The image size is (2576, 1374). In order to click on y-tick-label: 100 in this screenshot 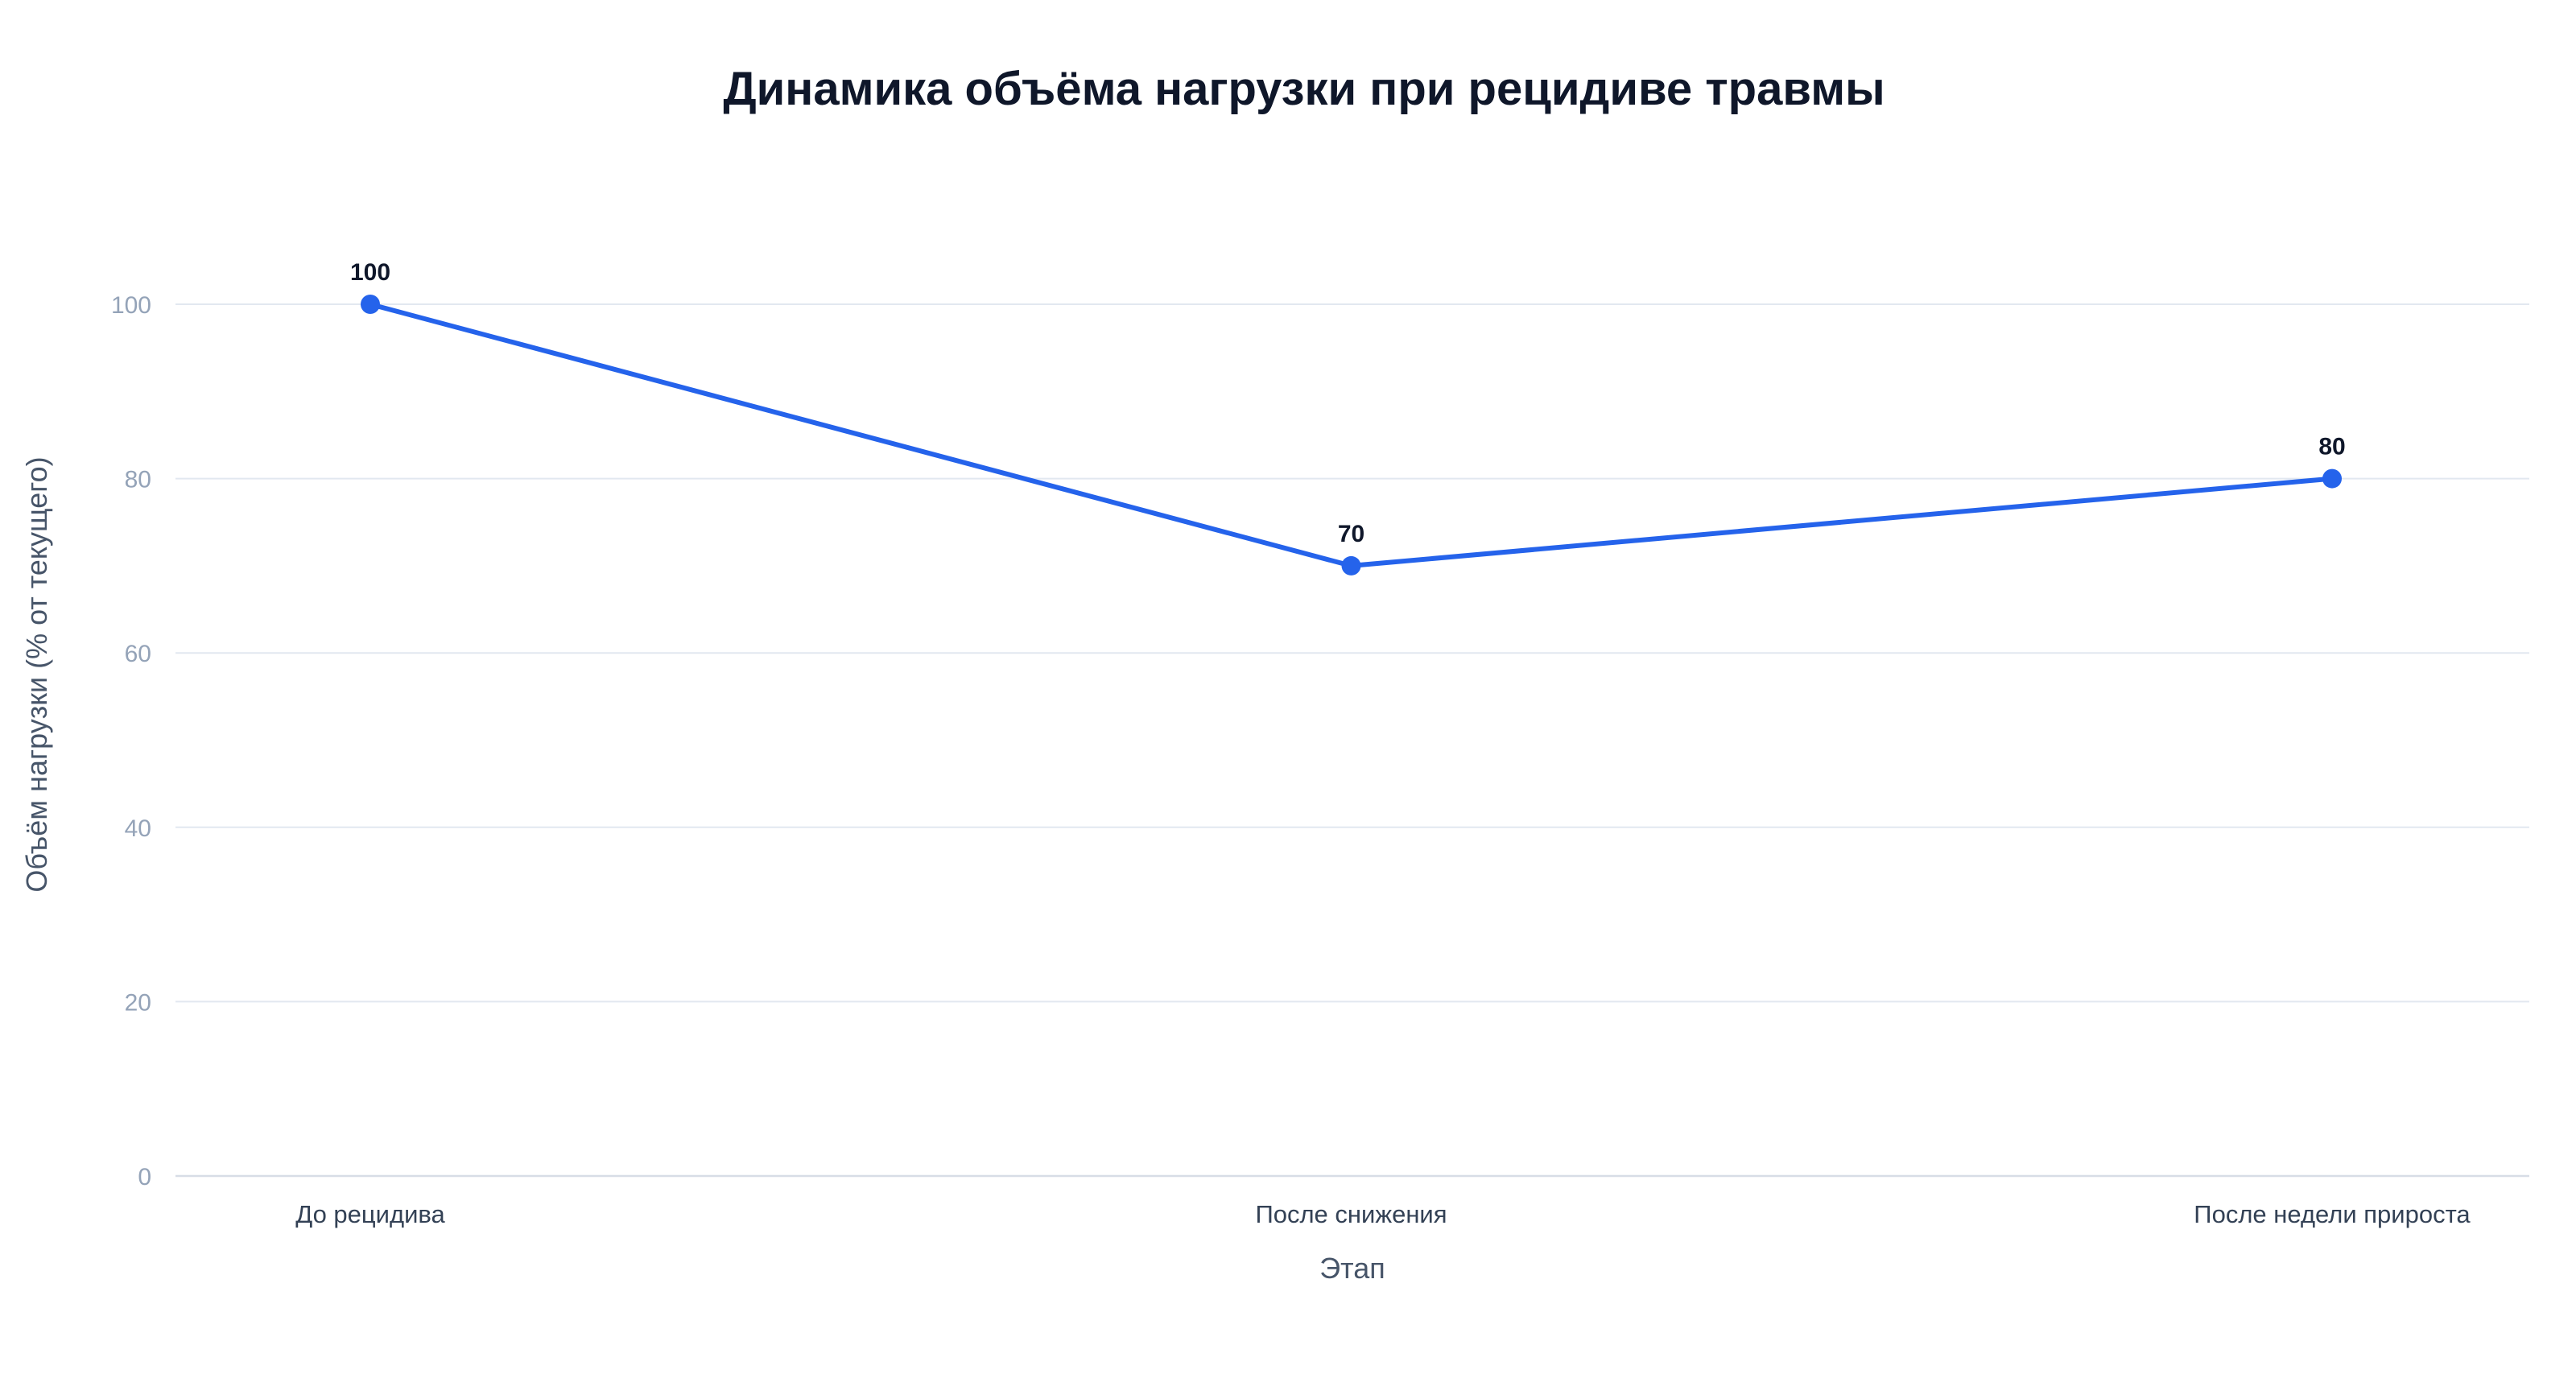, I will do `click(131, 305)`.